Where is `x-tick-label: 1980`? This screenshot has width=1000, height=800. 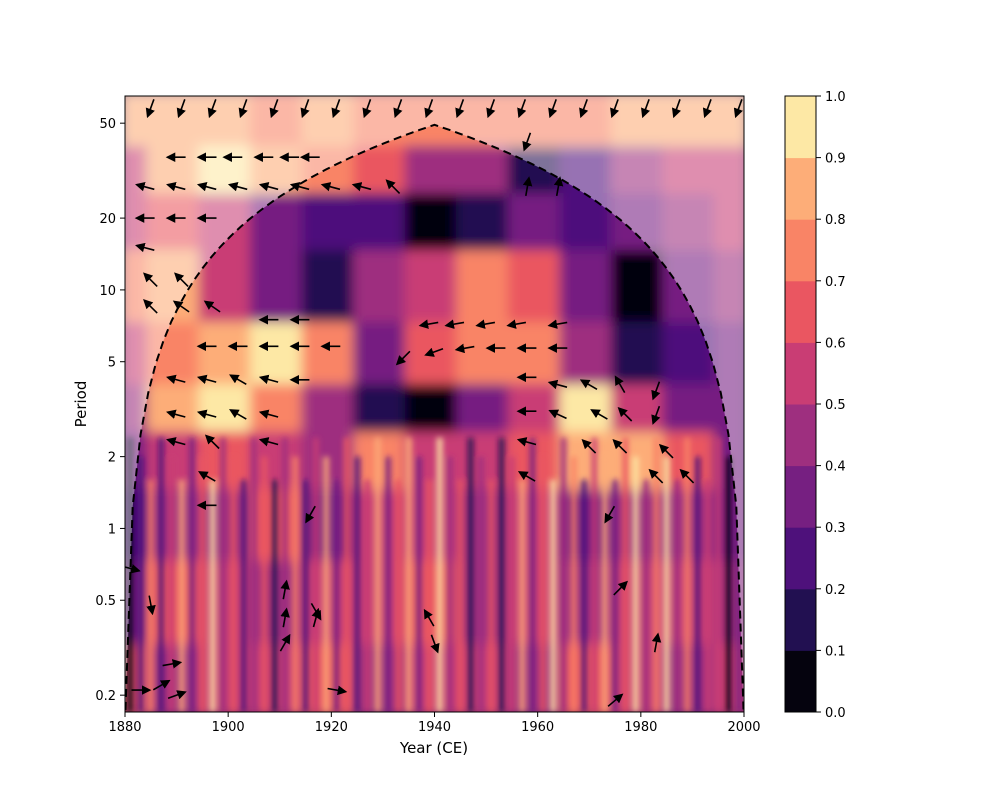
x-tick-label: 1980 is located at coordinates (640, 727).